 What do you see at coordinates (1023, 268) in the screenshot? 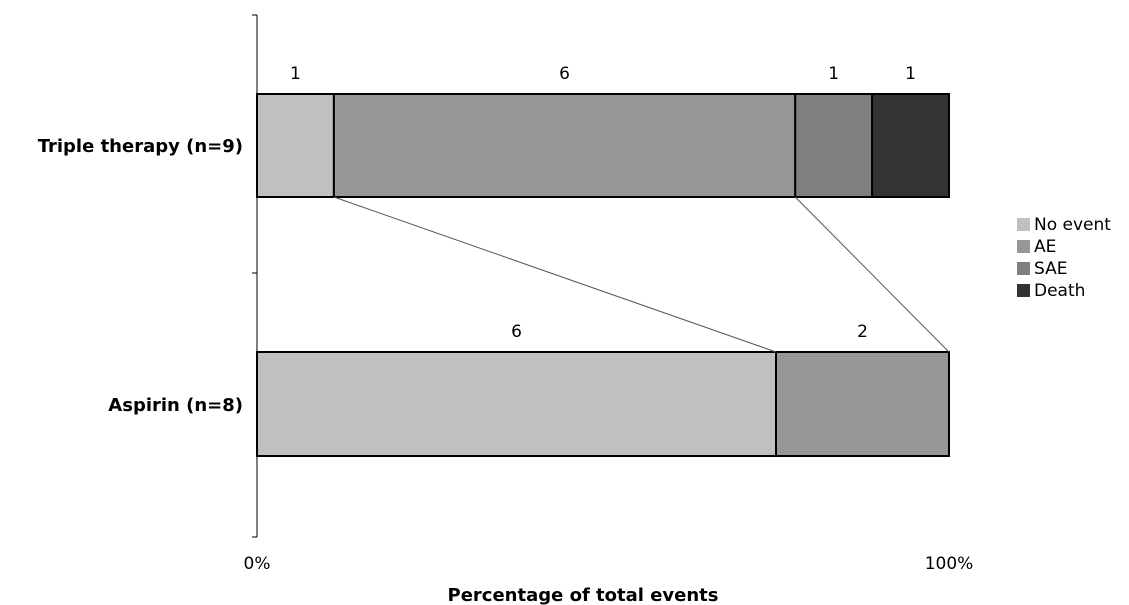
I see `legend-swatch-sae` at bounding box center [1023, 268].